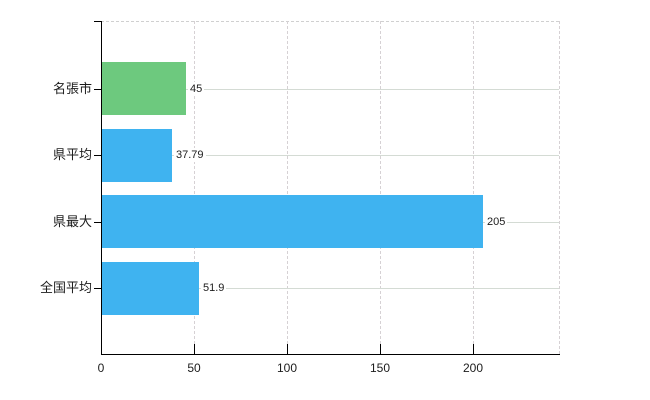 The width and height of the screenshot is (650, 400). I want to click on x-tick-label: 200, so click(473, 368).